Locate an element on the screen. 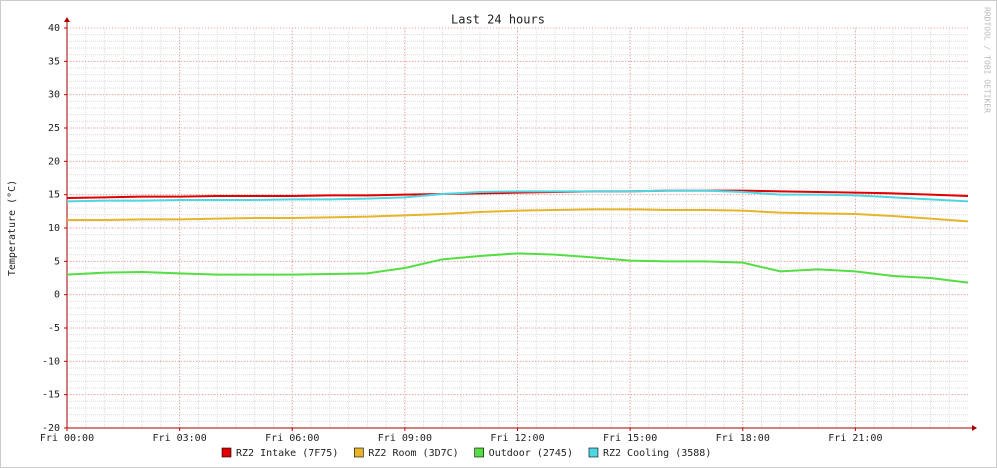 The image size is (997, 468). x-tick-label: Fri 03:00 is located at coordinates (180, 438).